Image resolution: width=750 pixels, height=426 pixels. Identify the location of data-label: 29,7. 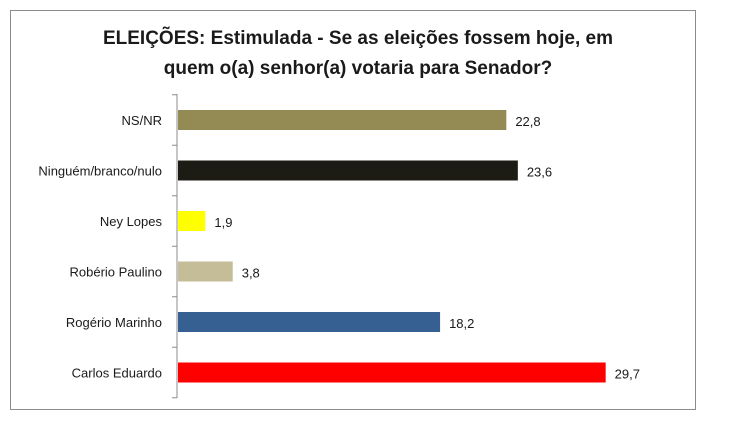
(627, 374).